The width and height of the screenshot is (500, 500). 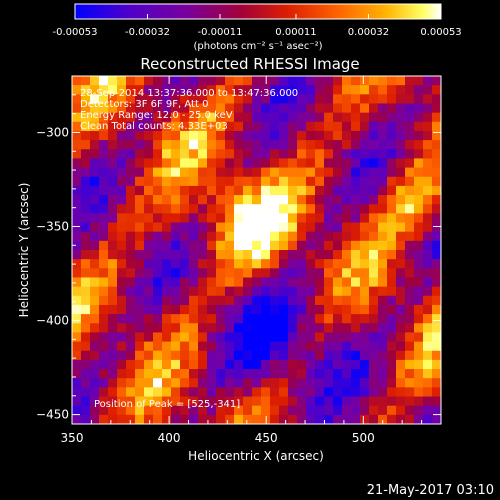 I want to click on y-axis-label: Heliocentric Y (arcsec), so click(x=24, y=250).